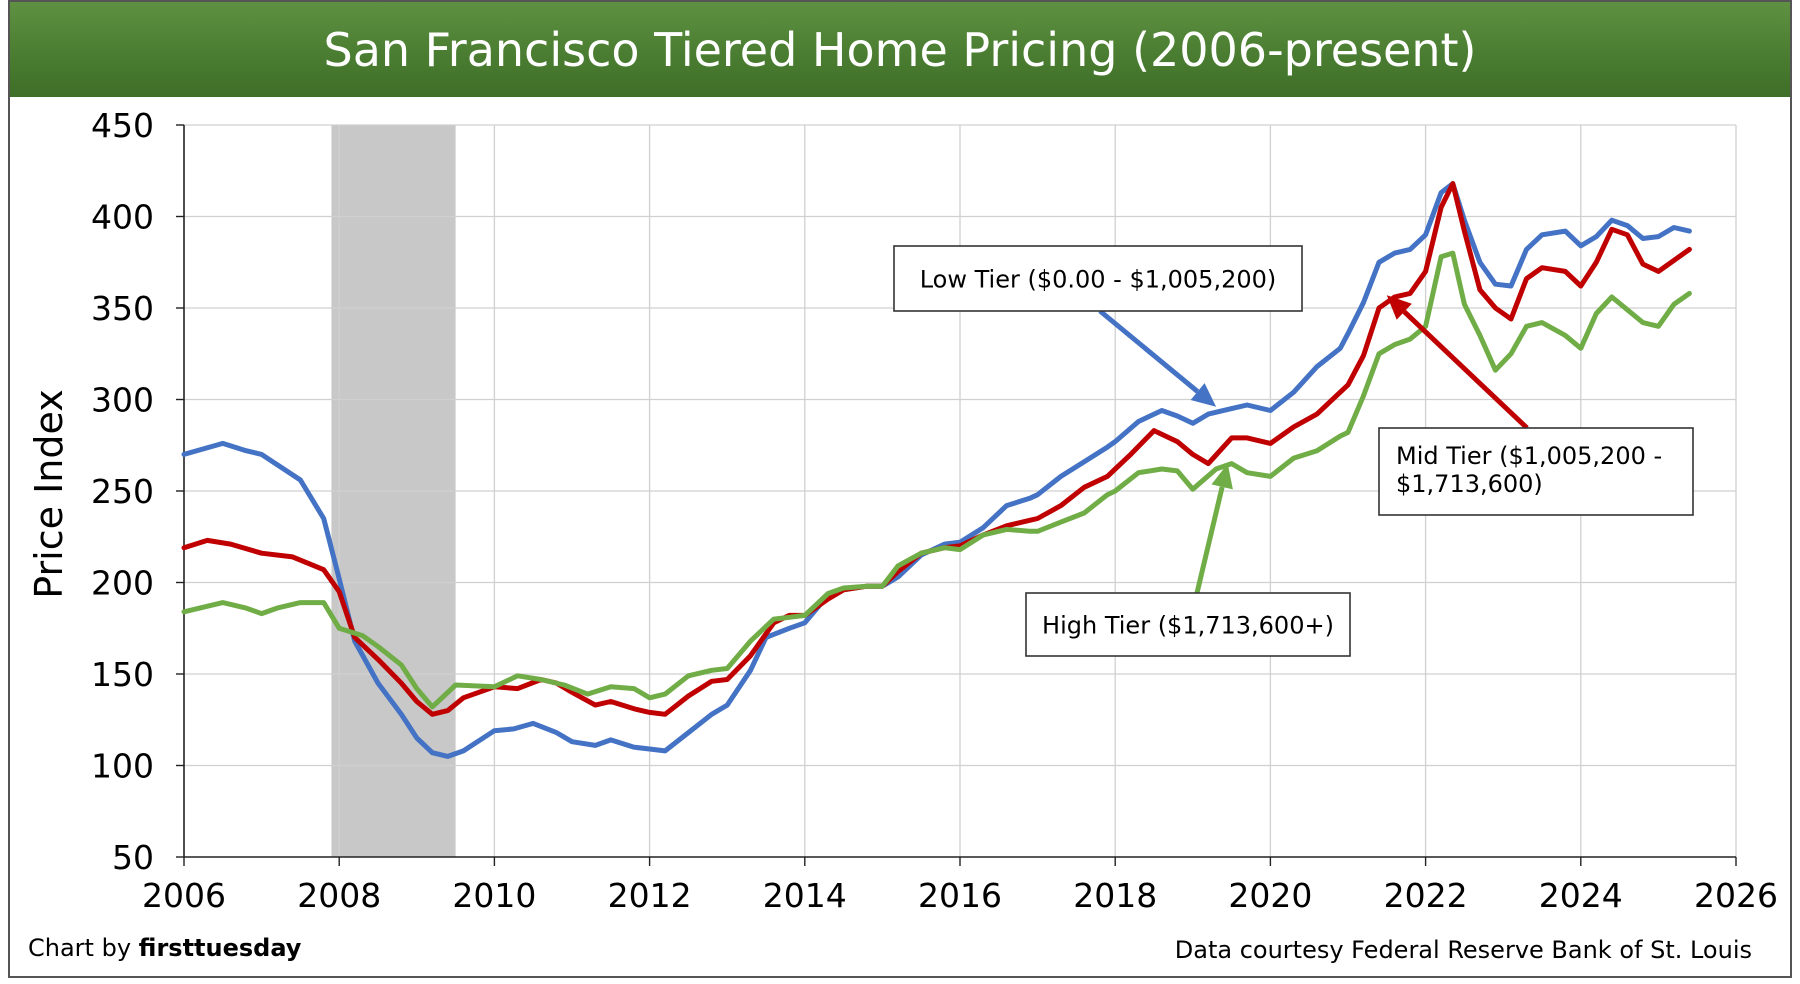 Image resolution: width=1800 pixels, height=984 pixels. I want to click on x-tick-label-2026: 2026, so click(1736, 895).